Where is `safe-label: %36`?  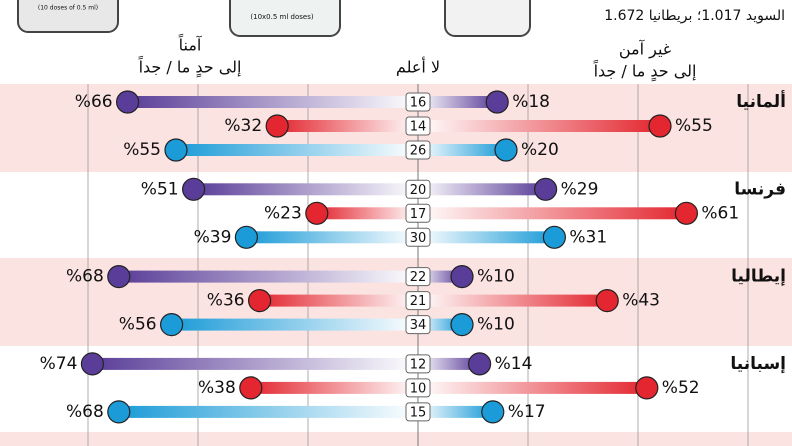
safe-label: %36 is located at coordinates (226, 301).